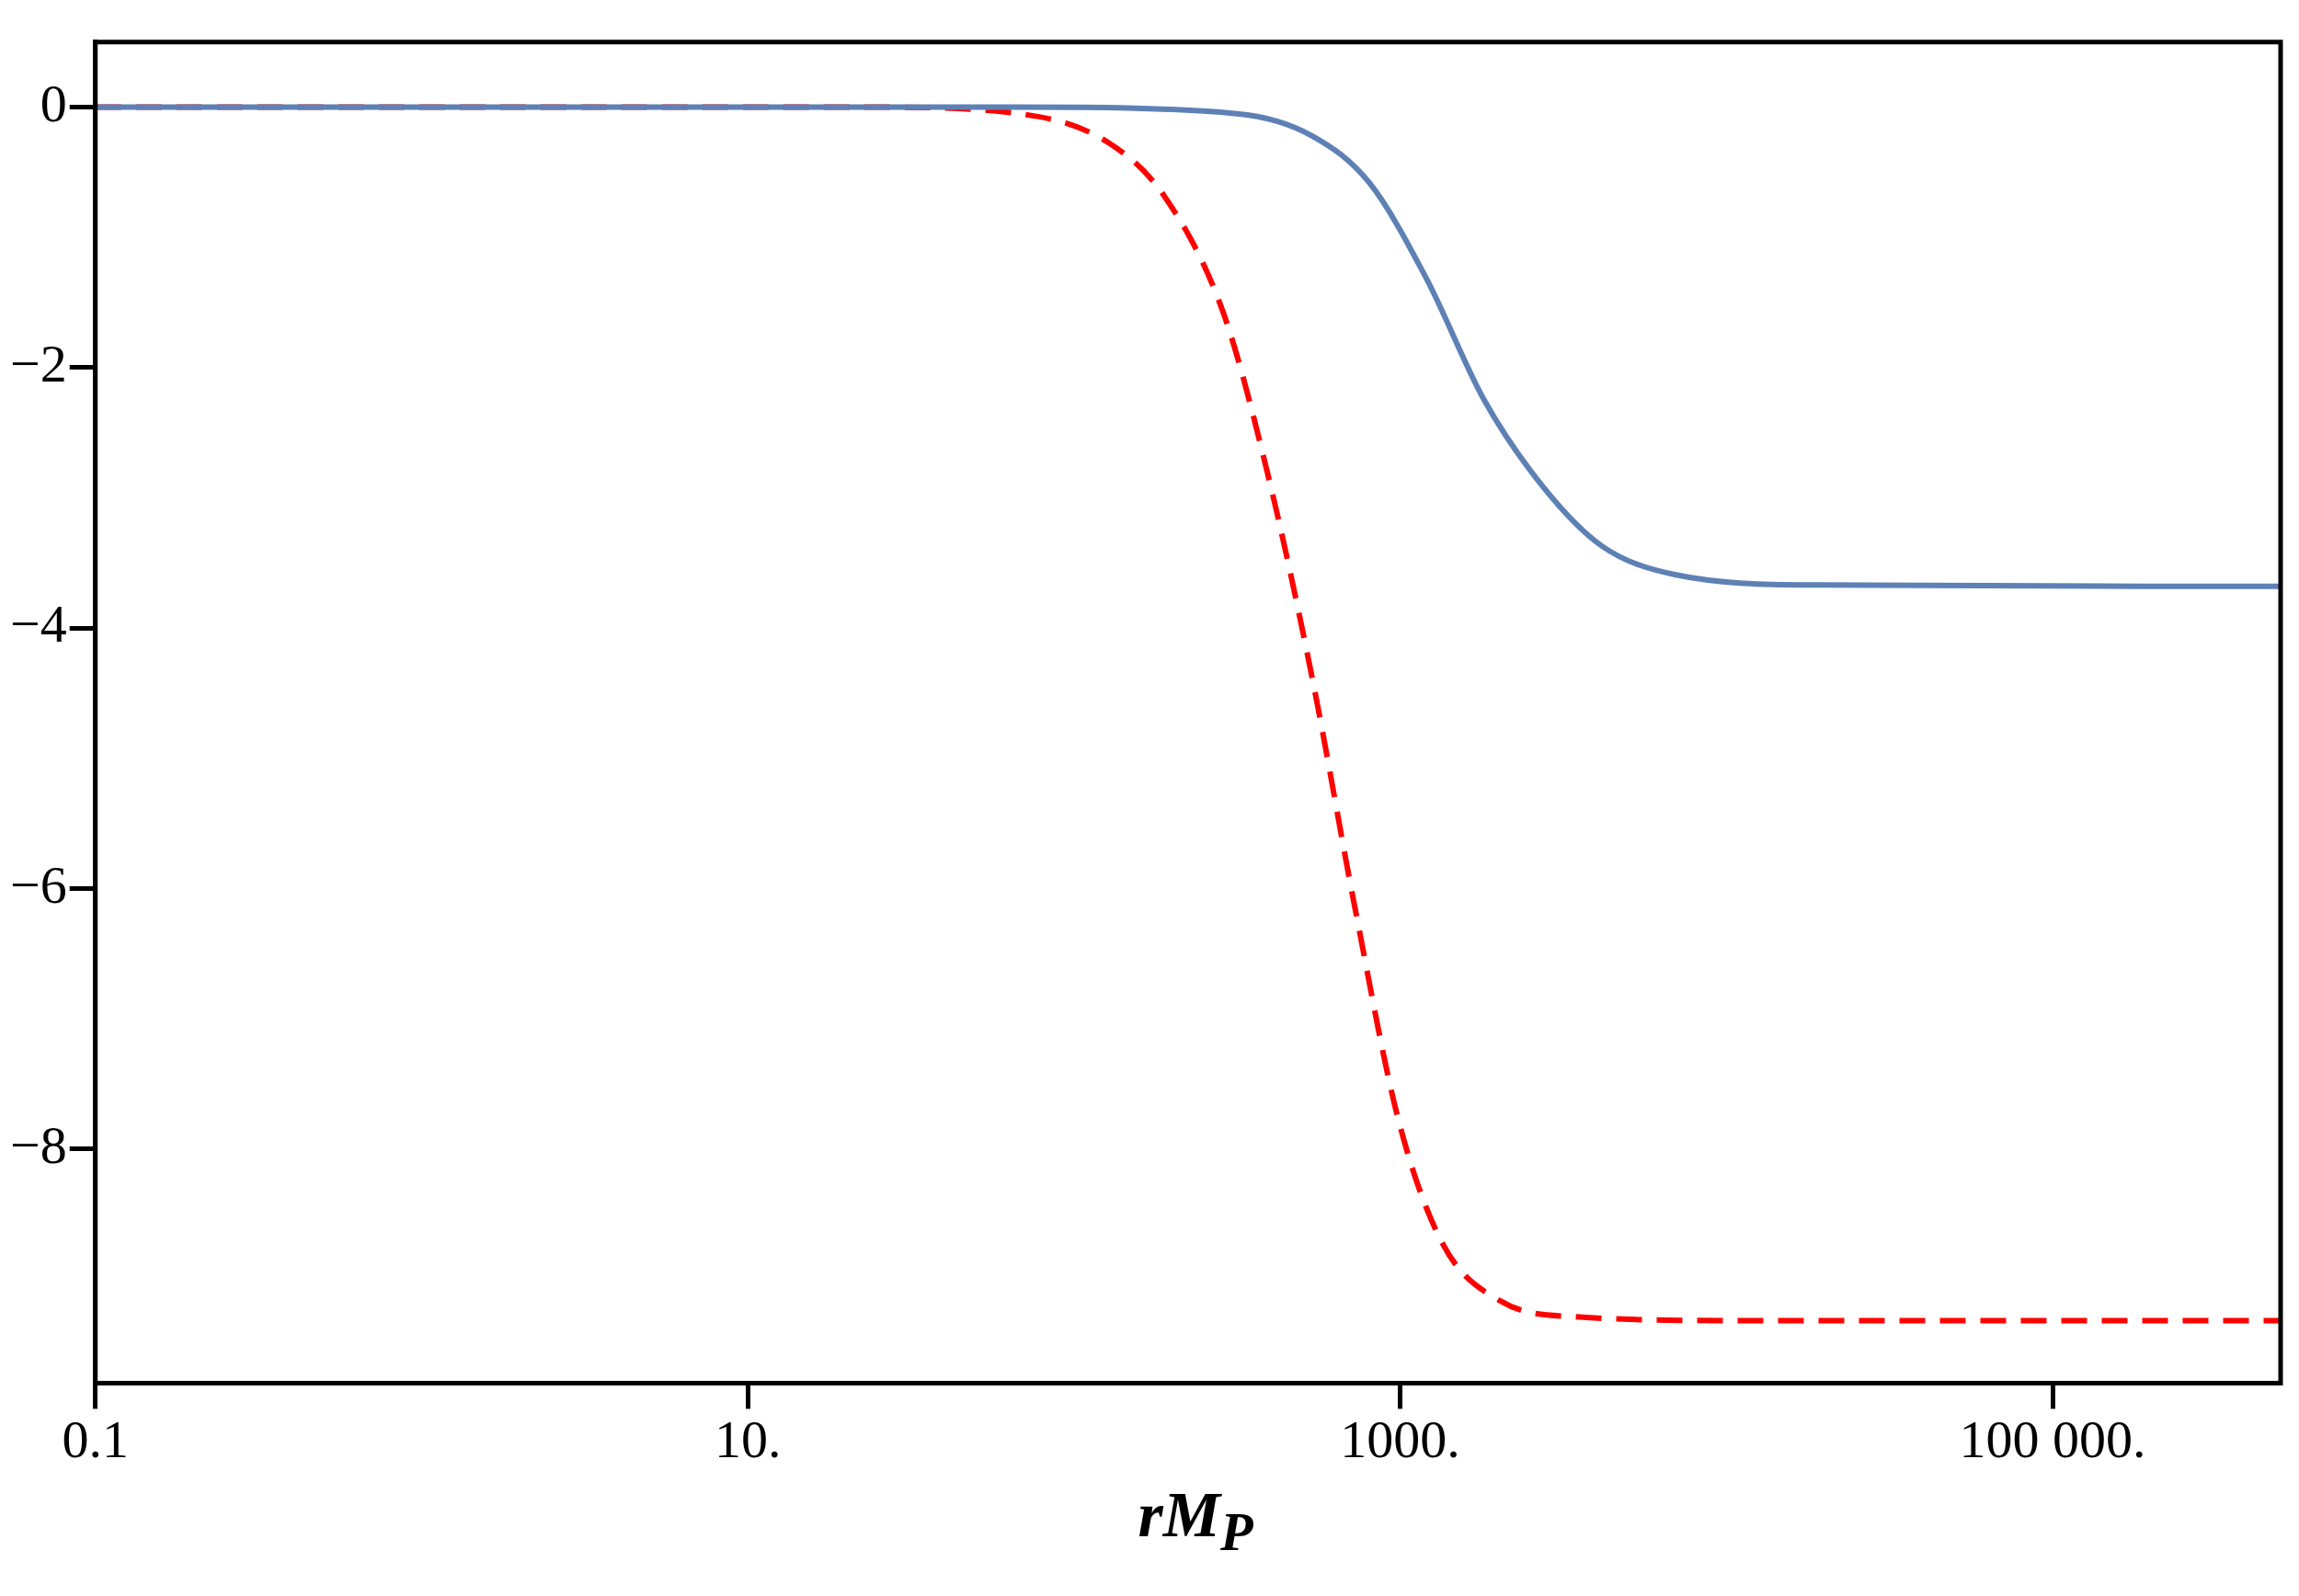 Image resolution: width=2299 pixels, height=1596 pixels. Describe the element at coordinates (38, 884) in the screenshot. I see `y-tick-label: −6` at that location.